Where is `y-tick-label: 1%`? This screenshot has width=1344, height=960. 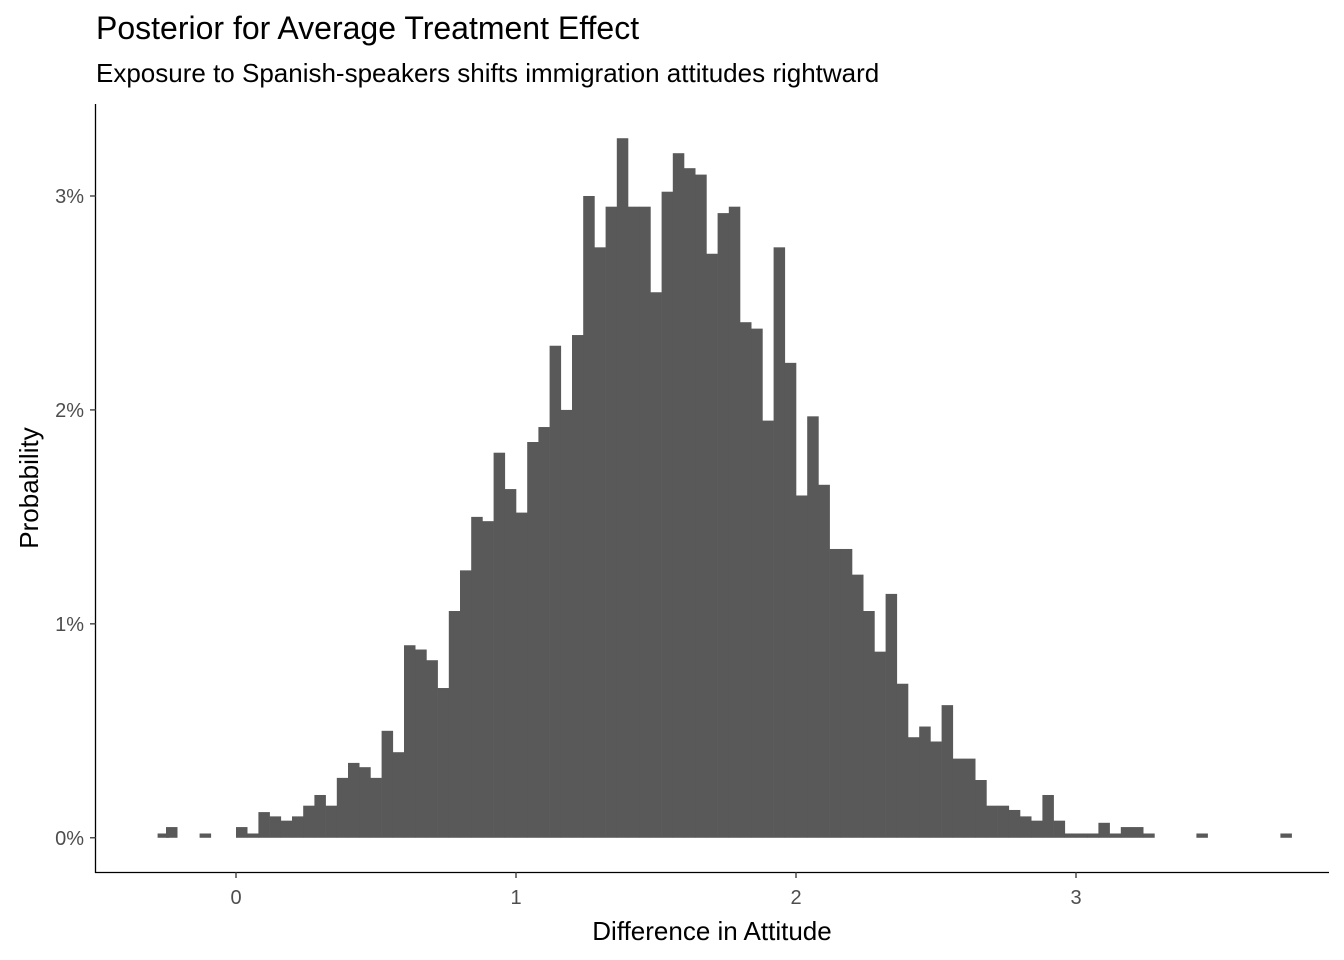 y-tick-label: 1% is located at coordinates (69, 625).